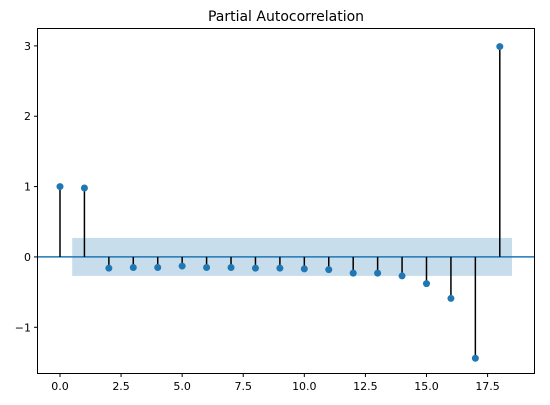 This screenshot has height=405, width=550. Describe the element at coordinates (243, 386) in the screenshot. I see `x-tick-label: 7.5` at that location.